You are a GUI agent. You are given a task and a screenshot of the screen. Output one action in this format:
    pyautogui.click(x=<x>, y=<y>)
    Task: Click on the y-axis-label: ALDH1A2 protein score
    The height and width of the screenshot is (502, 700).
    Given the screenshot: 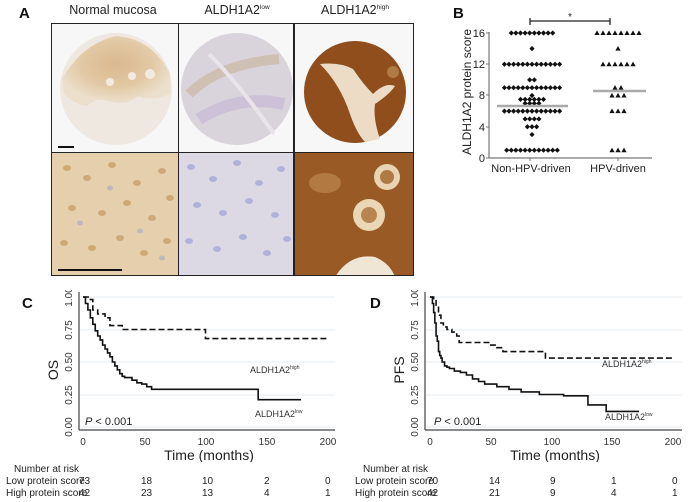 What is the action you would take?
    pyautogui.click(x=467, y=92)
    